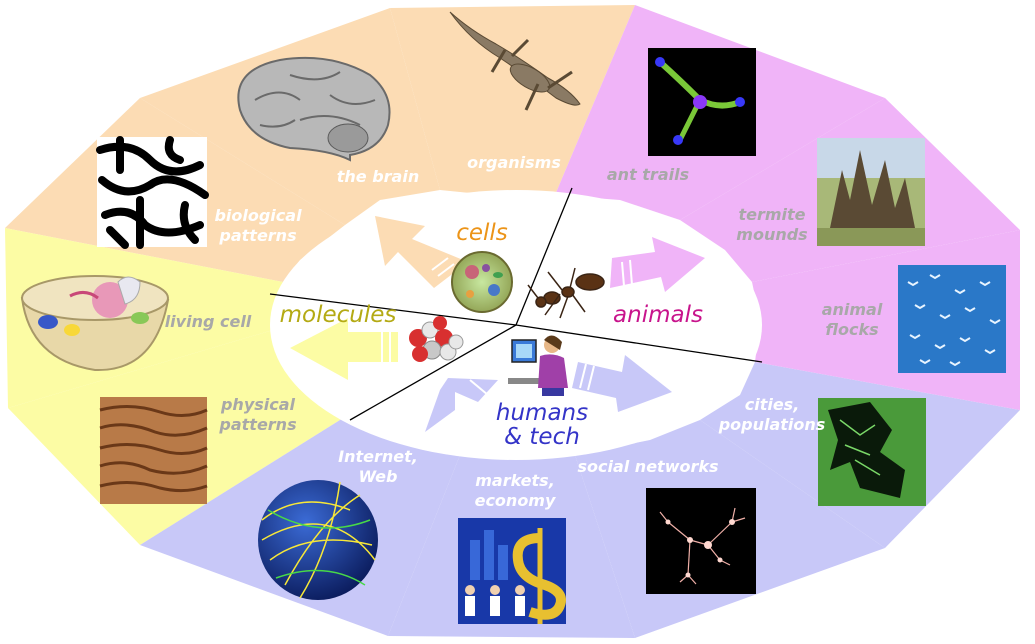 Image resolution: width=1035 pixels, height=644 pixels. I want to click on label-social-networks: social networks, so click(647, 466).